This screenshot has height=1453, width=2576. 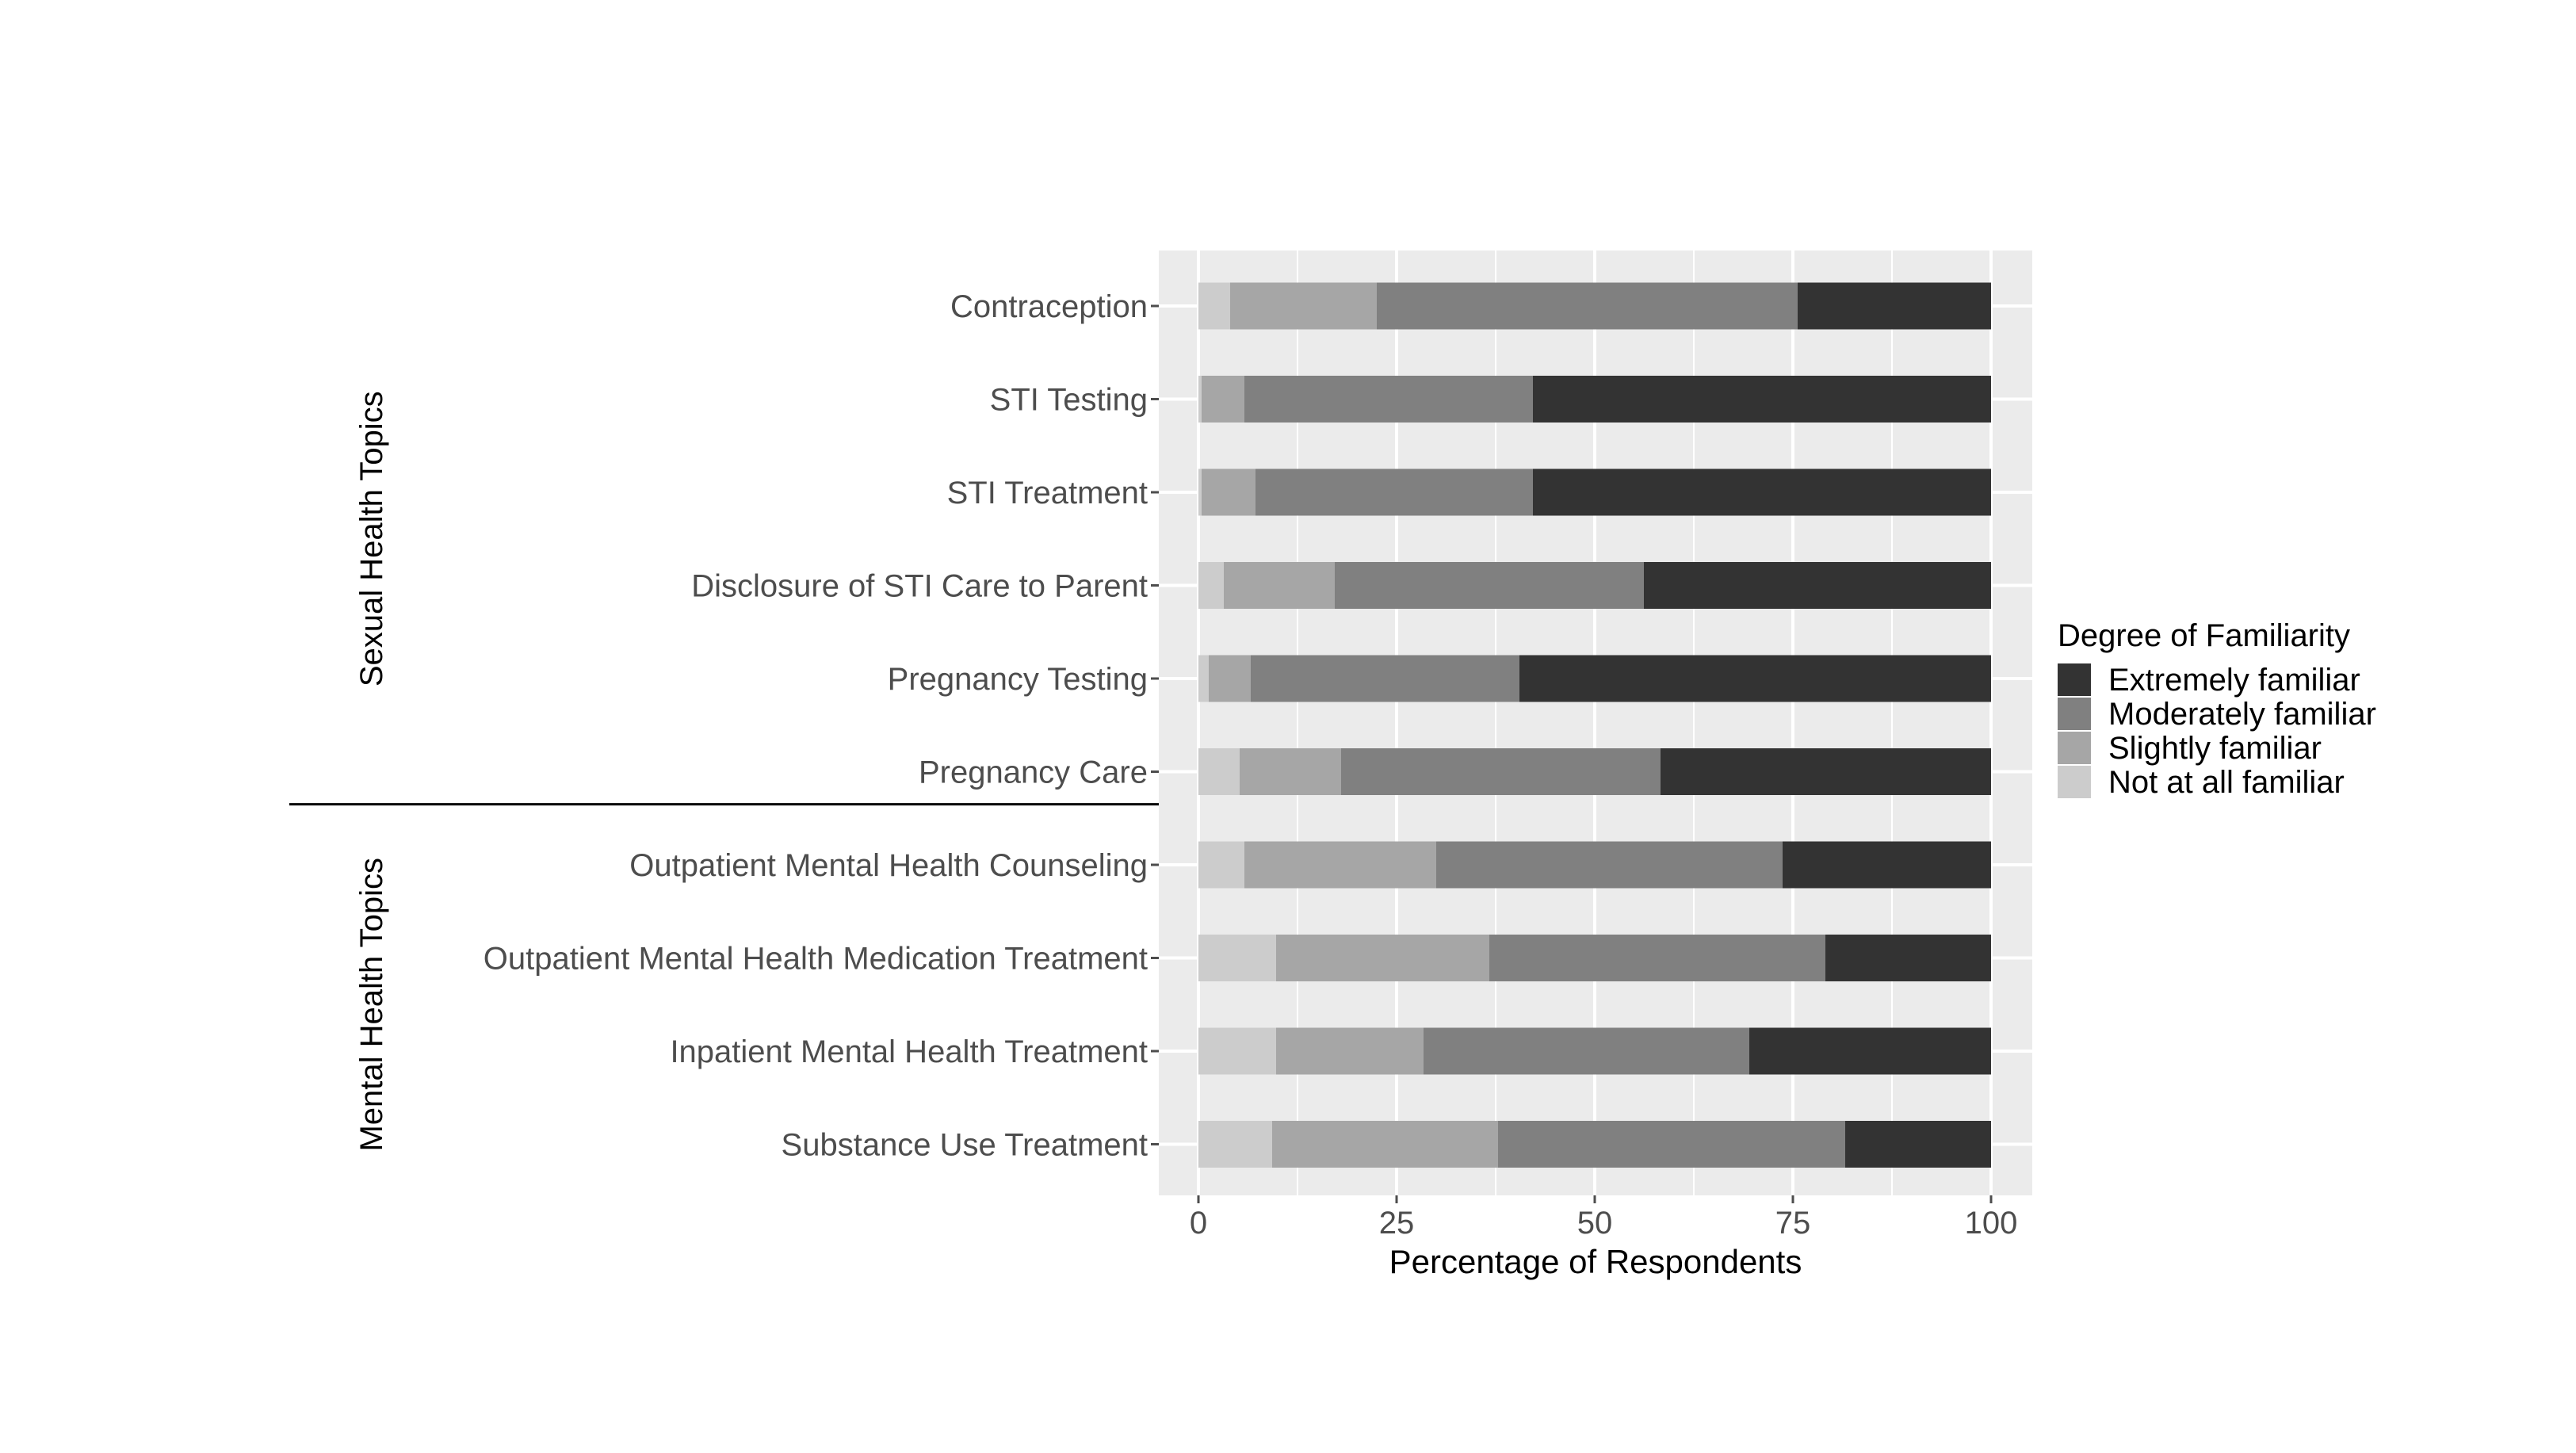 I want to click on y-tick-label: Contraception, so click(x=1049, y=306).